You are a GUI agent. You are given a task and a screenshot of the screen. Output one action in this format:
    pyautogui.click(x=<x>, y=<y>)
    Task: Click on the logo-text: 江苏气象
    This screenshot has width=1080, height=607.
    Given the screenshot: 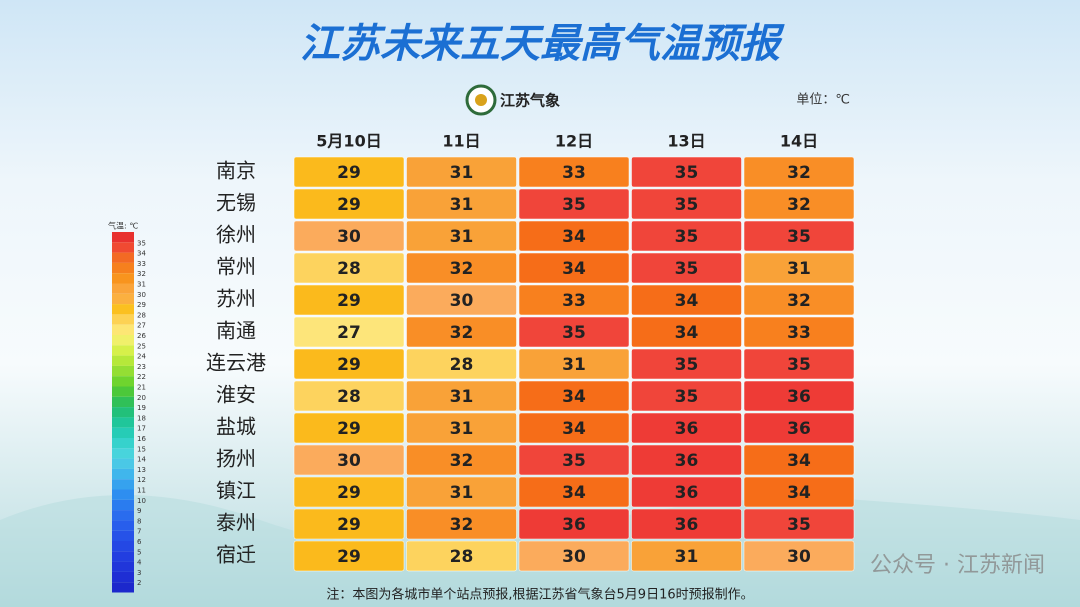 What is the action you would take?
    pyautogui.click(x=530, y=101)
    